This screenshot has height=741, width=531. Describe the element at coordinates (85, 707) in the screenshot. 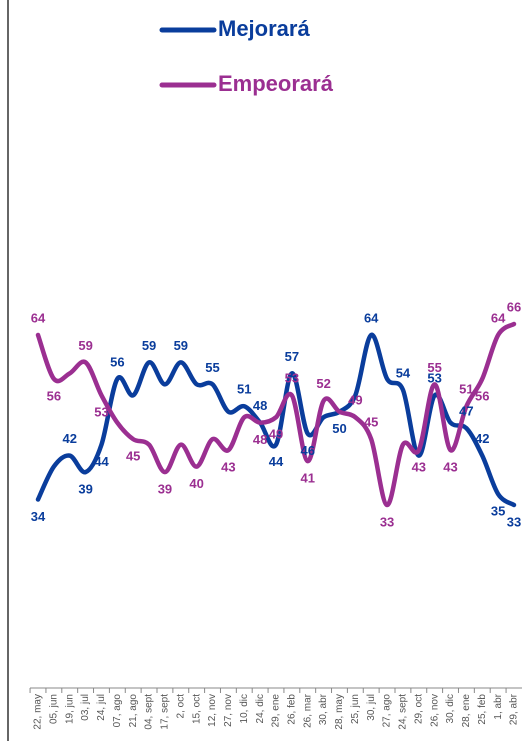

I see `x-tick-label: 03, jul` at that location.